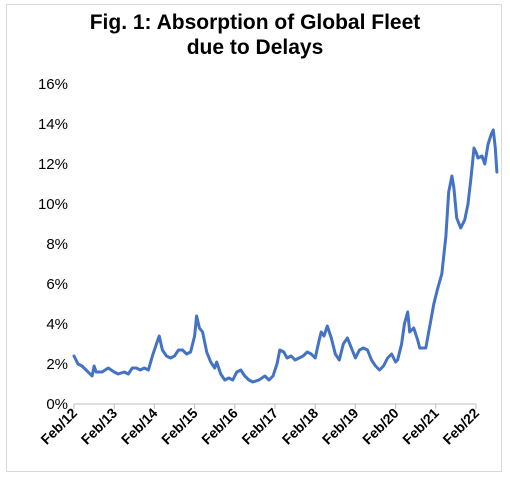 This screenshot has width=510, height=478. Describe the element at coordinates (139, 426) in the screenshot. I see `x-tick-label: Feb/14` at that location.